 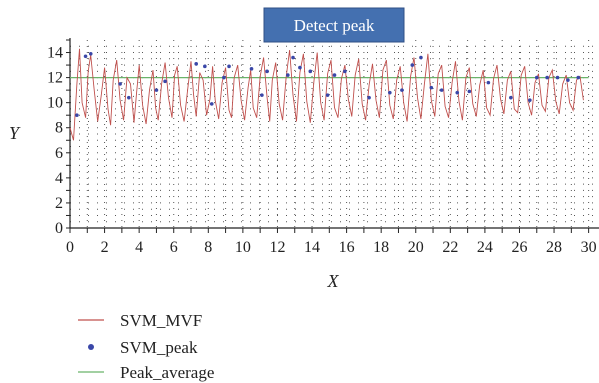 What do you see at coordinates (105, 247) in the screenshot?
I see `x-tick-label: 2` at bounding box center [105, 247].